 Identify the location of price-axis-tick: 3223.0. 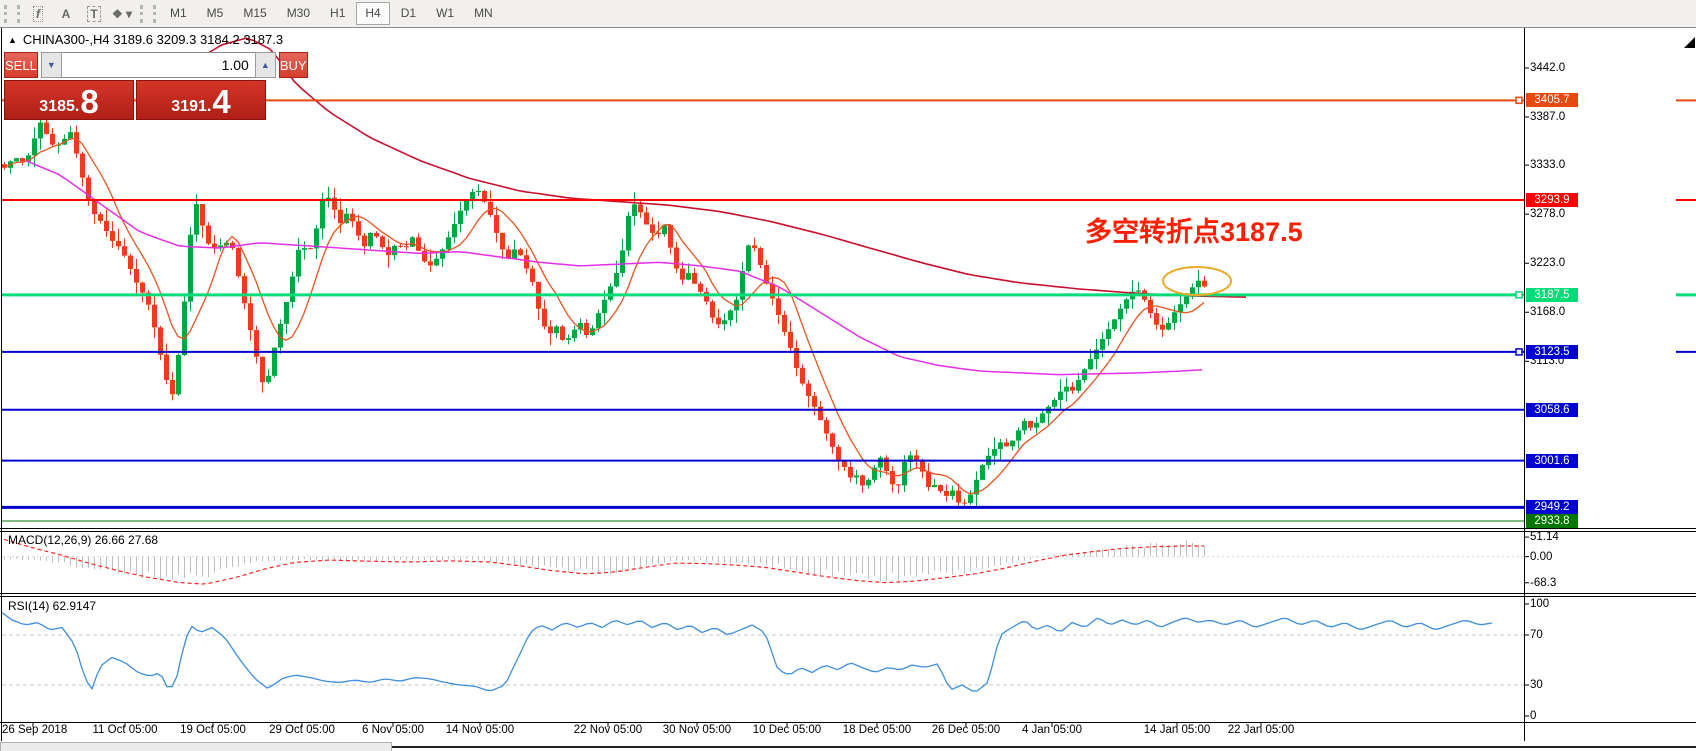
(1548, 263).